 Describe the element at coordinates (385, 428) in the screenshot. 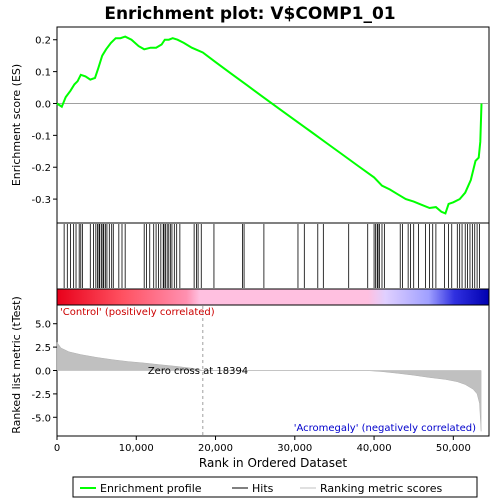

I see `negative-correlation-label: 'Acromegaly' (negatively correlated)` at that location.